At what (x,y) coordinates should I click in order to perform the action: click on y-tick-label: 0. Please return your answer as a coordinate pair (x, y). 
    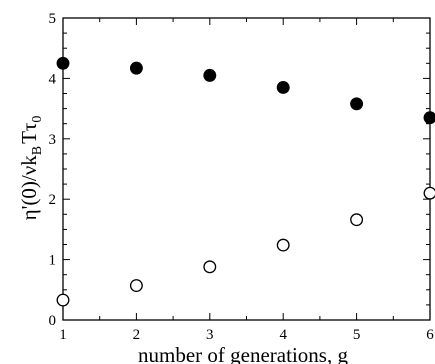
    Looking at the image, I should click on (53, 321).